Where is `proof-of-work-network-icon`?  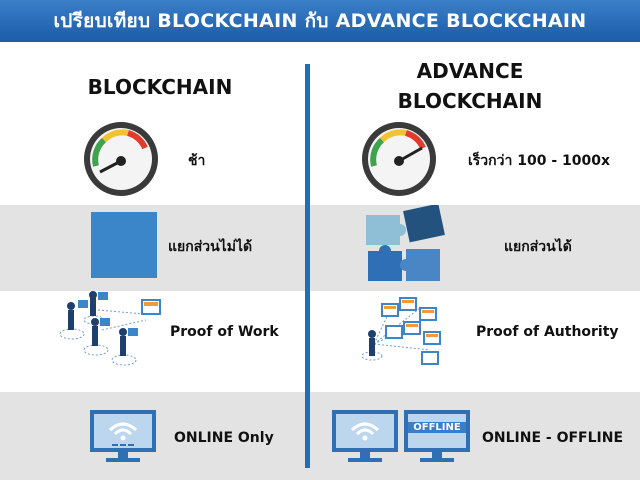
proof-of-work-network-icon is located at coordinates (110, 328).